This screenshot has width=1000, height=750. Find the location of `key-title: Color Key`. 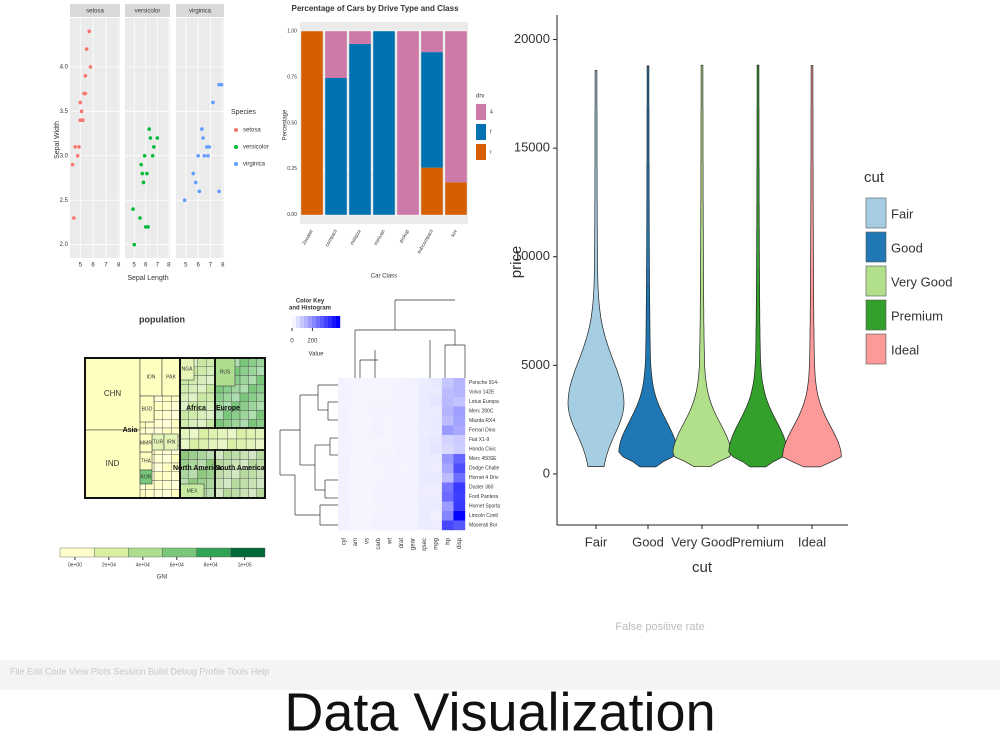

key-title: Color Key is located at coordinates (310, 302).